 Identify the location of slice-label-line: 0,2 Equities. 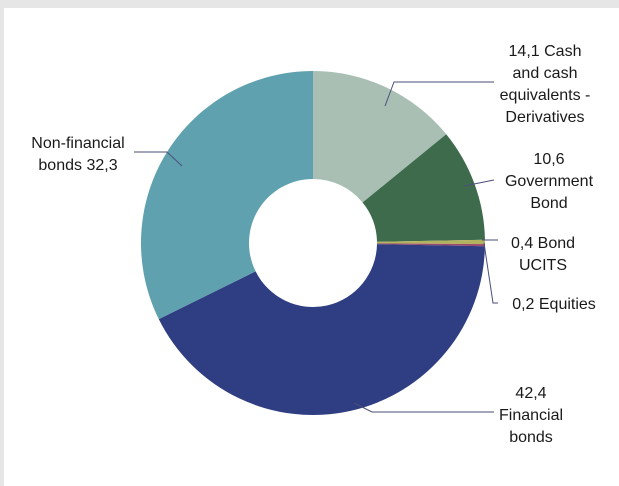
(554, 304).